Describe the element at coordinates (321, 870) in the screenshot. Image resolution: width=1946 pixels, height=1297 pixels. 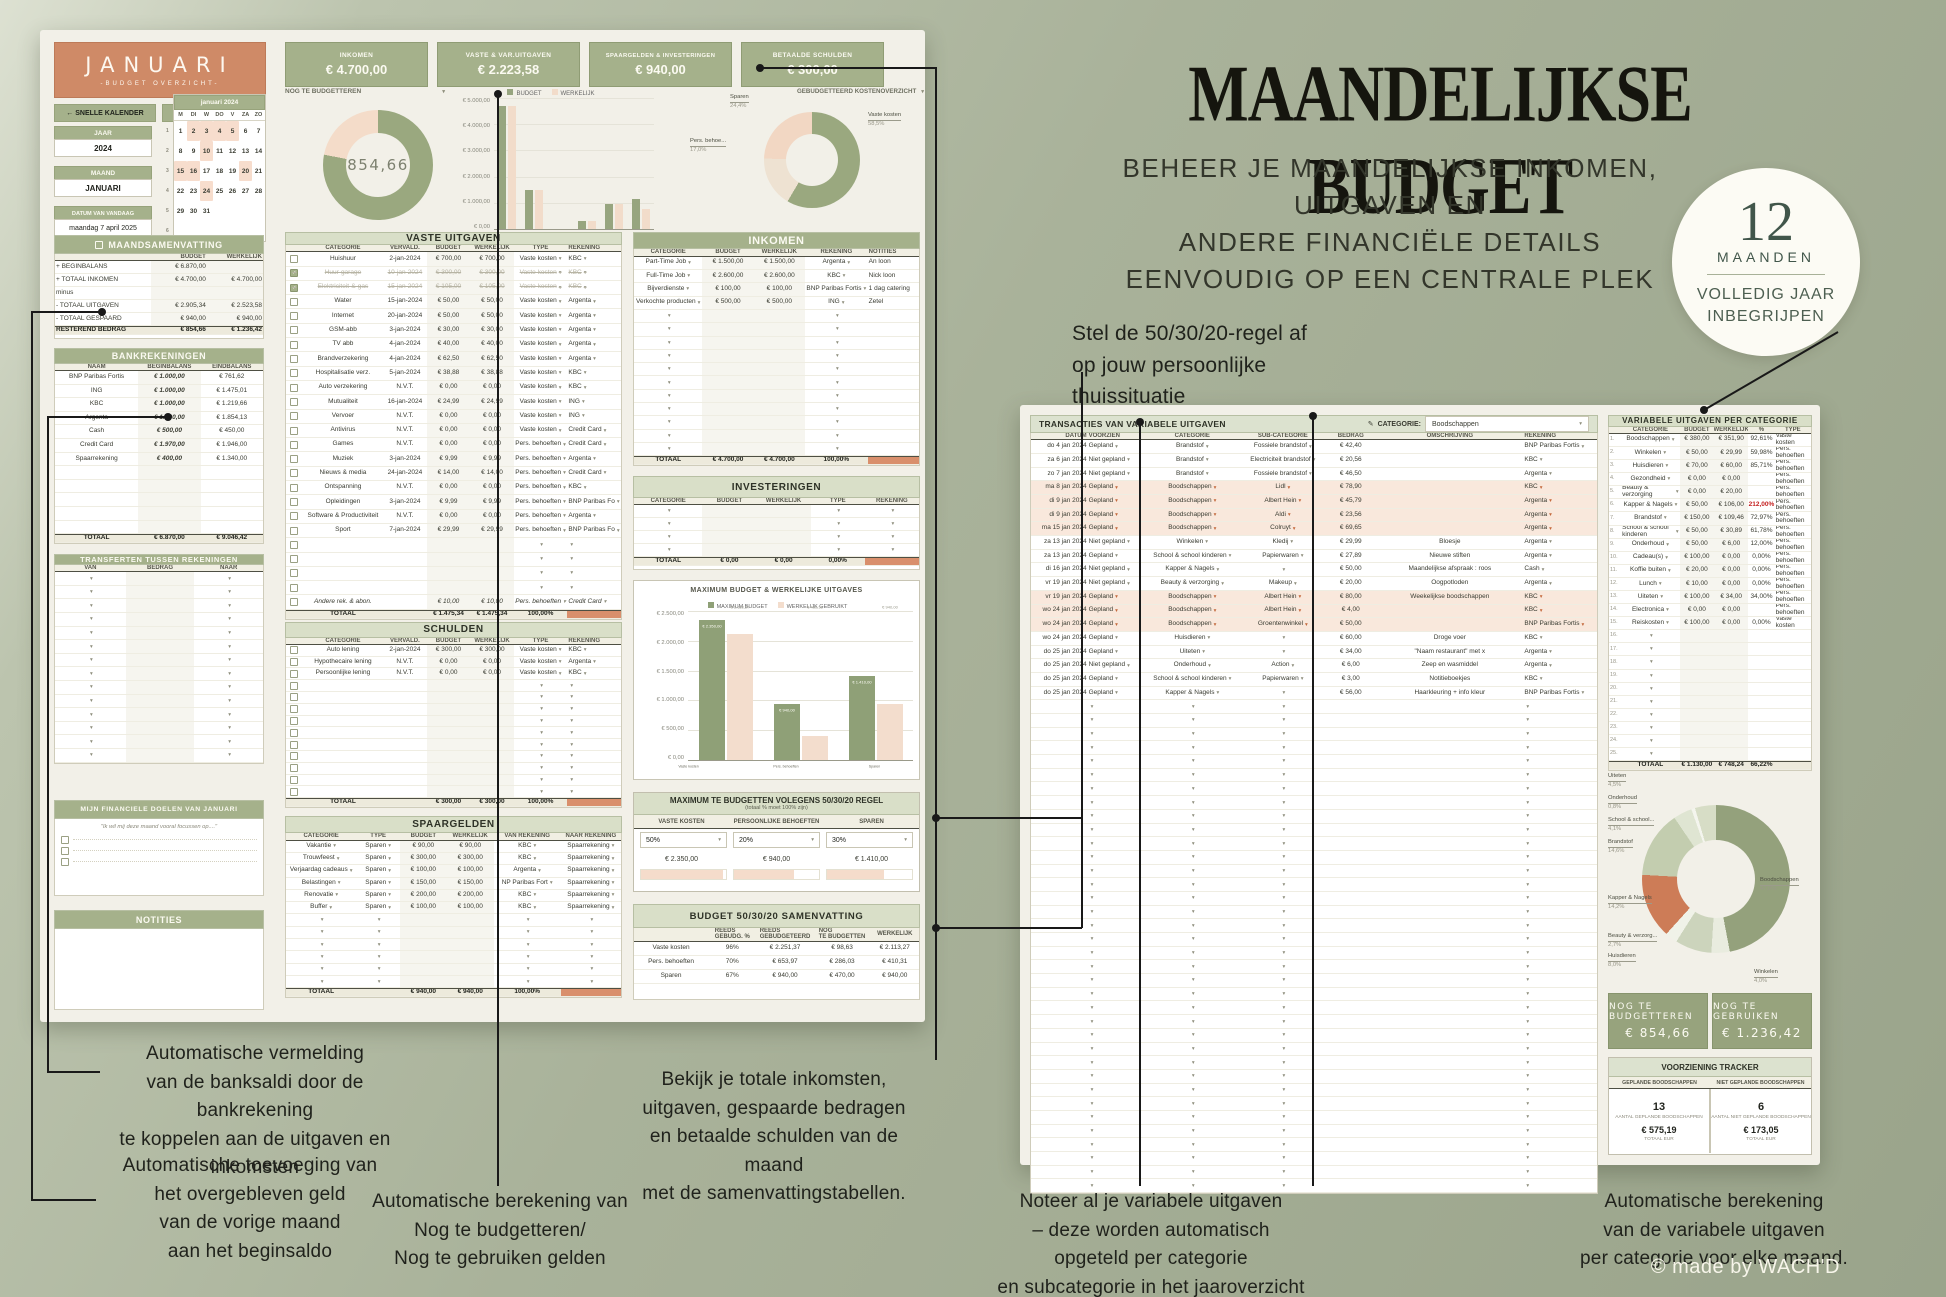
I see `table-cell: Verjaardag cadeaus ▾` at that location.